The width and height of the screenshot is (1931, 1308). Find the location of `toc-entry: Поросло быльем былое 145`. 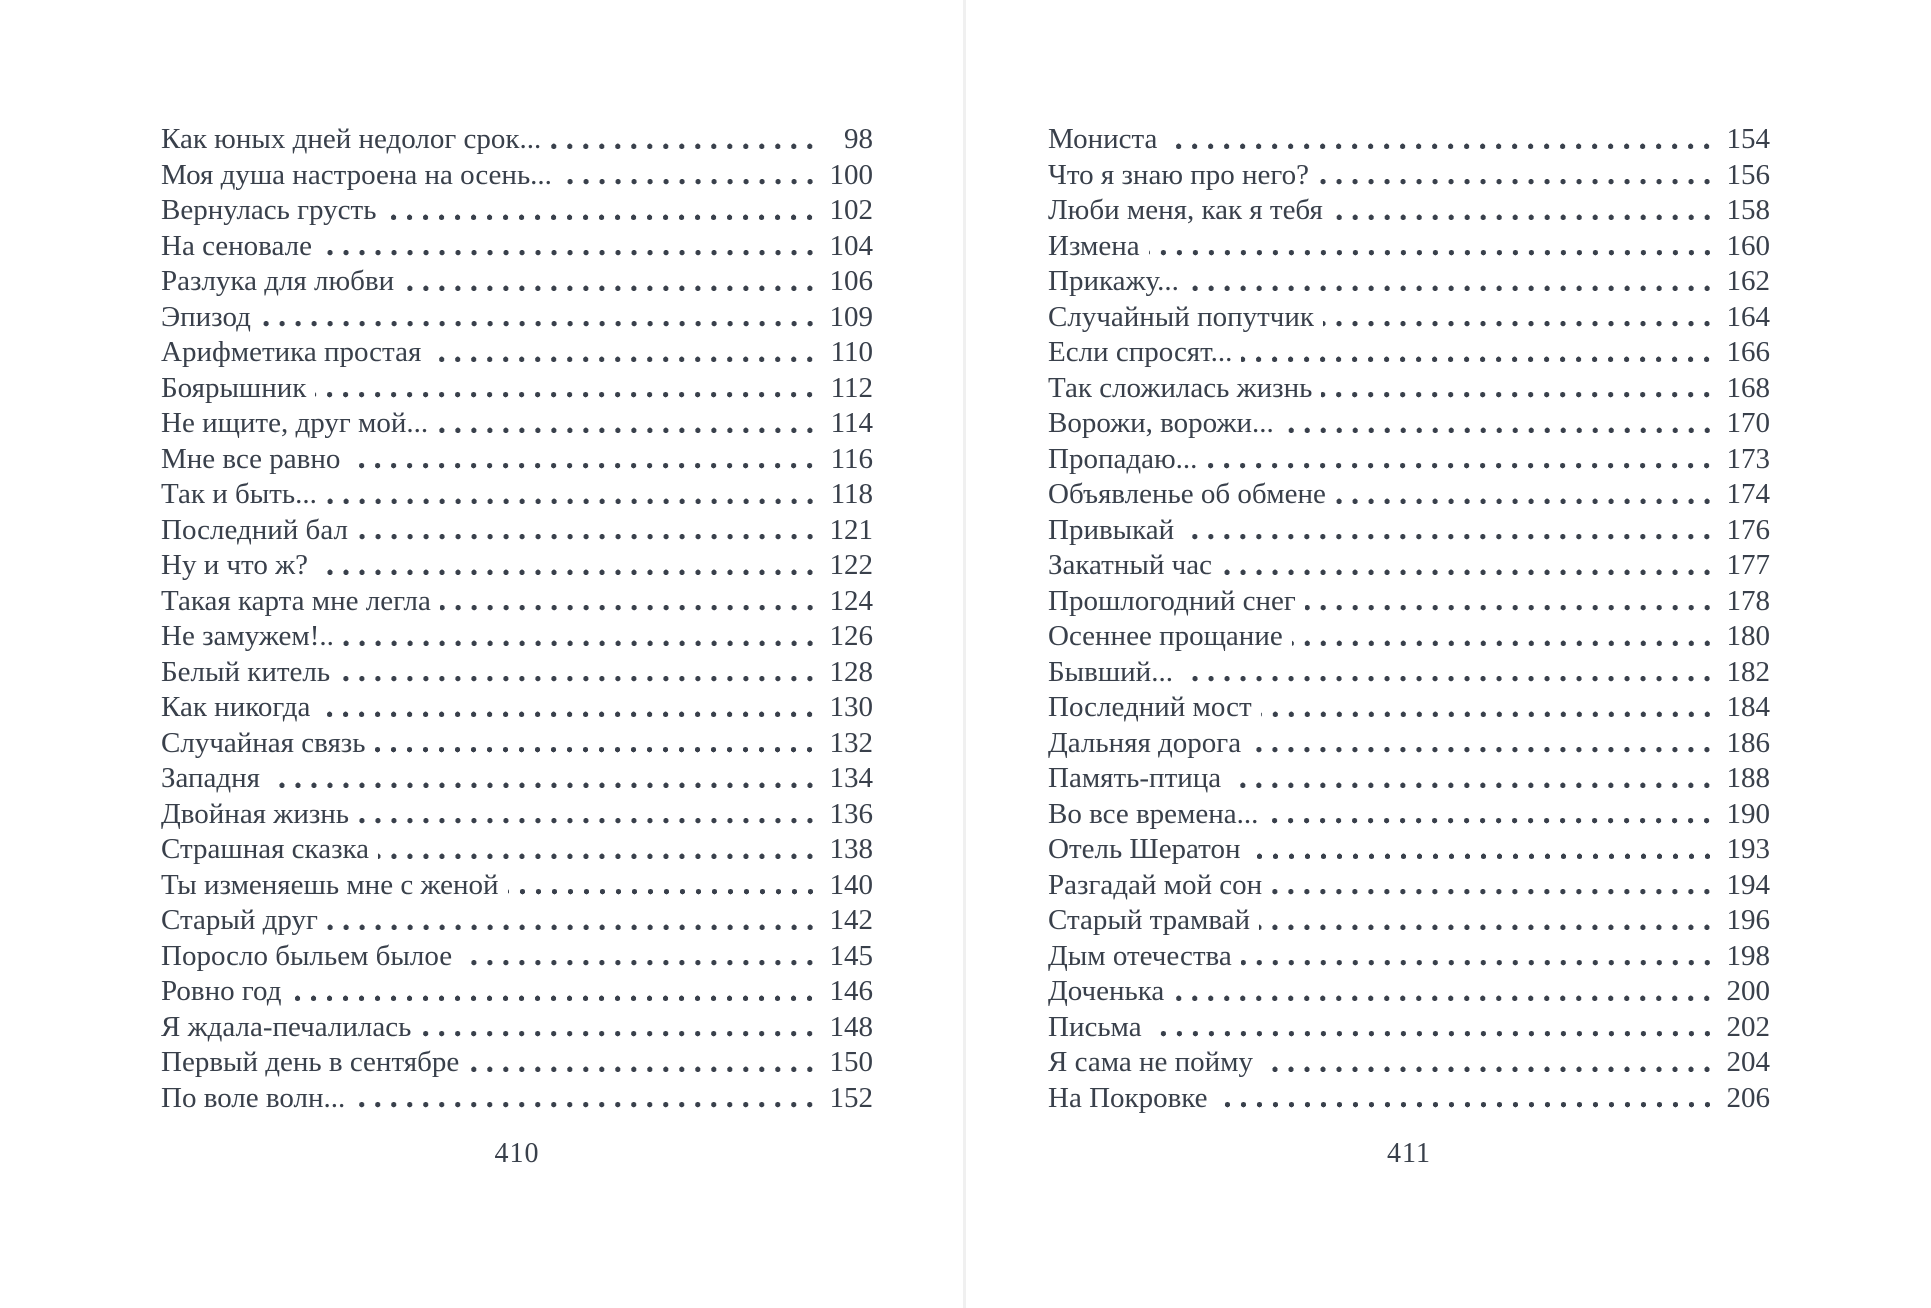

toc-entry: Поросло быльем былое 145 is located at coordinates (517, 956).